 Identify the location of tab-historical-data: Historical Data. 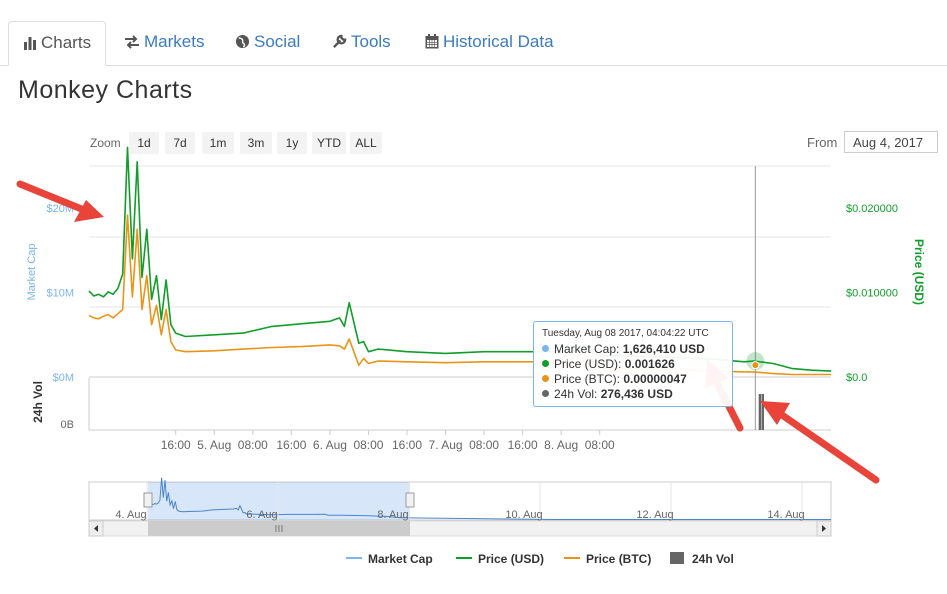
(489, 43).